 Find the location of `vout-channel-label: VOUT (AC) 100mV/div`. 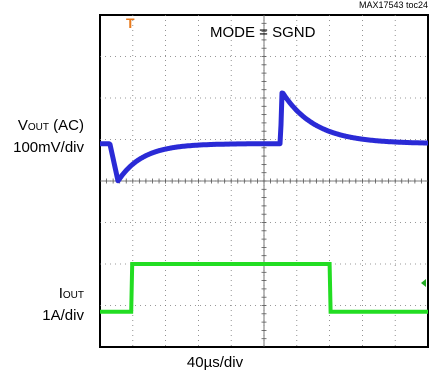

vout-channel-label: VOUT (AC) 100mV/div is located at coordinates (45, 137).